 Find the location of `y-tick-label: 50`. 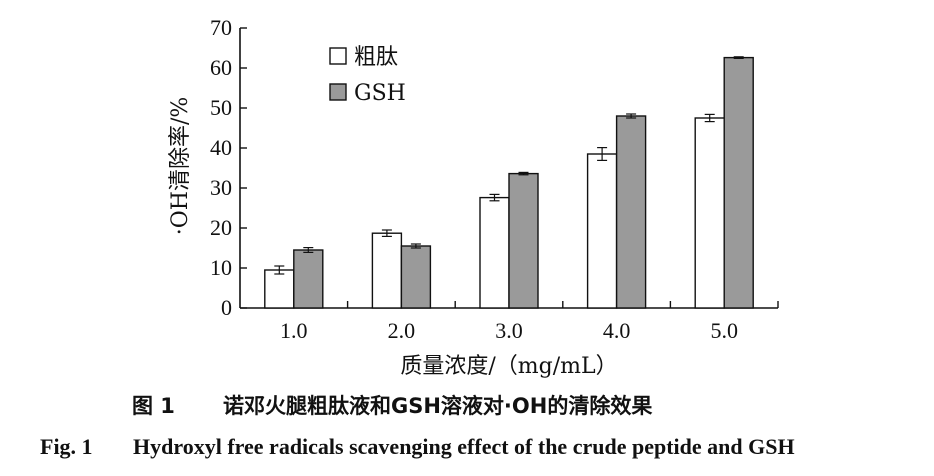

y-tick-label: 50 is located at coordinates (221, 107).